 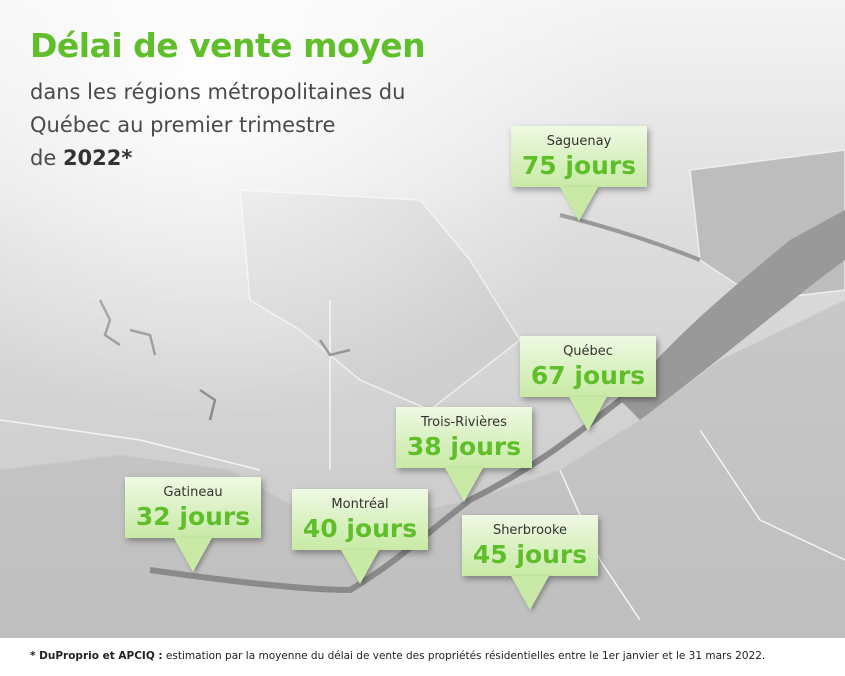 I want to click on region-marker: Québec 67 jours, so click(x=588, y=366).